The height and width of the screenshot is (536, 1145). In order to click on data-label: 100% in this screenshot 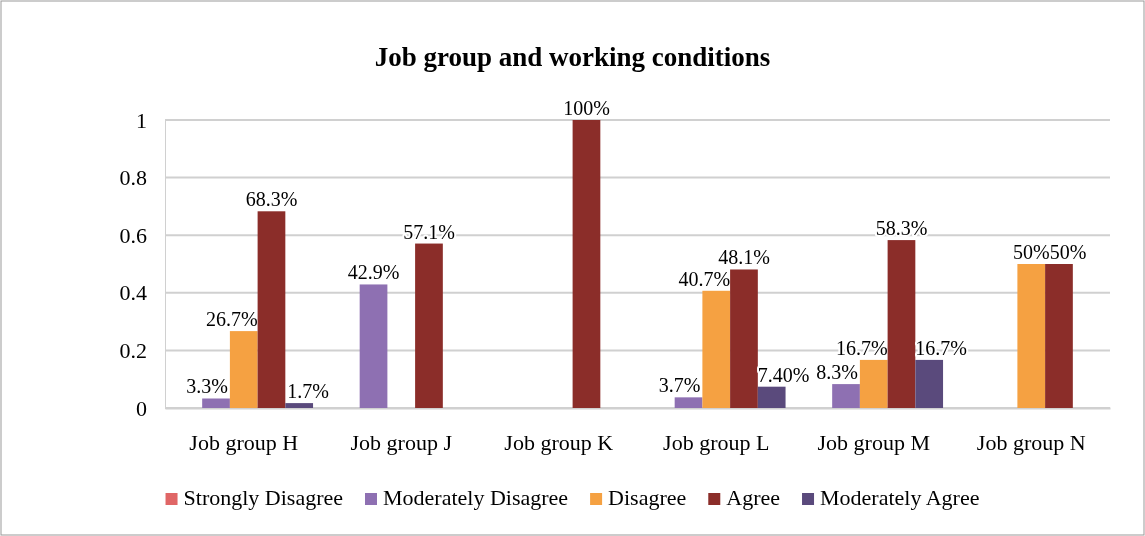, I will do `click(586, 108)`.